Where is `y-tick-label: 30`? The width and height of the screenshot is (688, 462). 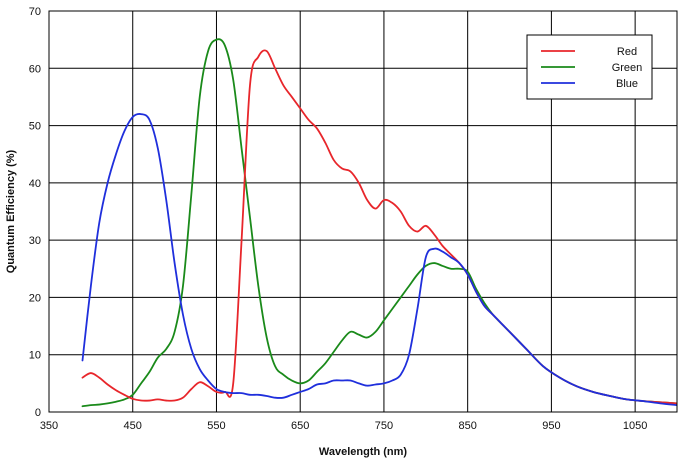 y-tick-label: 30 is located at coordinates (35, 241).